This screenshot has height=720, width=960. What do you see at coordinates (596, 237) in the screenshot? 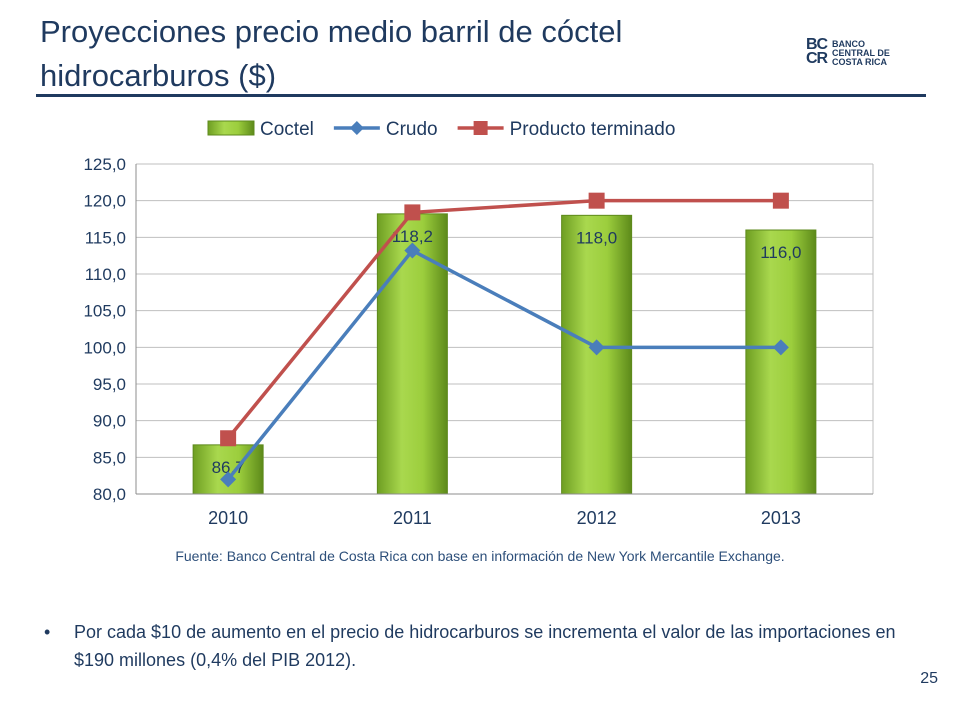
I see `bar-value-label: 118,0` at bounding box center [596, 237].